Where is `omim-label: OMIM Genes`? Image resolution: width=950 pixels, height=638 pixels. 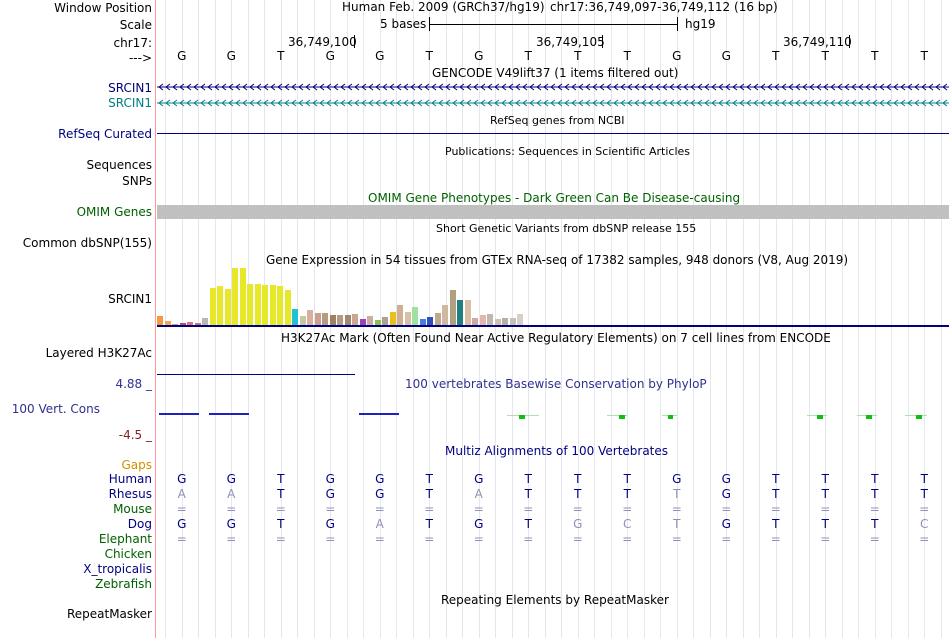 omim-label: OMIM Genes is located at coordinates (114, 212).